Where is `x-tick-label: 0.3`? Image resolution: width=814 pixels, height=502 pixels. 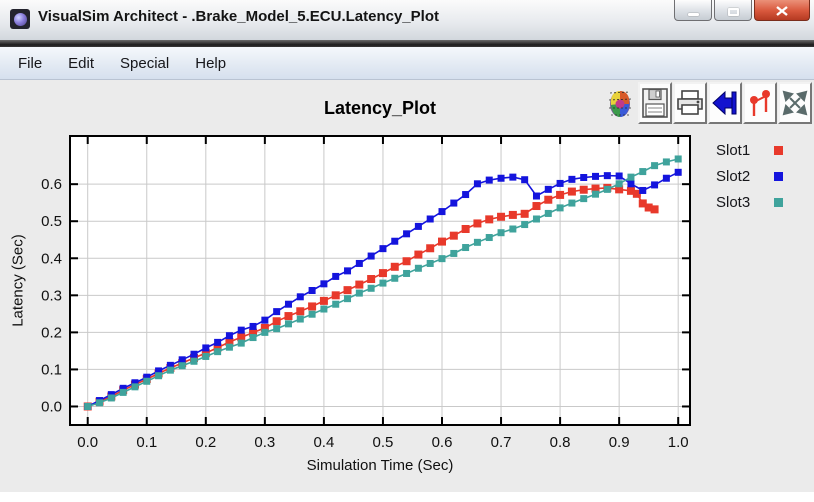 x-tick-label: 0.3 is located at coordinates (264, 442).